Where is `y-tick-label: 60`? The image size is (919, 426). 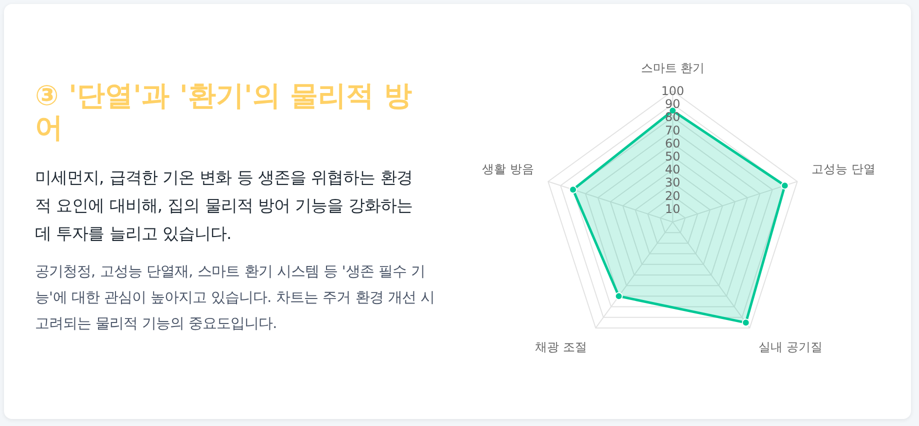 y-tick-label: 60 is located at coordinates (672, 143).